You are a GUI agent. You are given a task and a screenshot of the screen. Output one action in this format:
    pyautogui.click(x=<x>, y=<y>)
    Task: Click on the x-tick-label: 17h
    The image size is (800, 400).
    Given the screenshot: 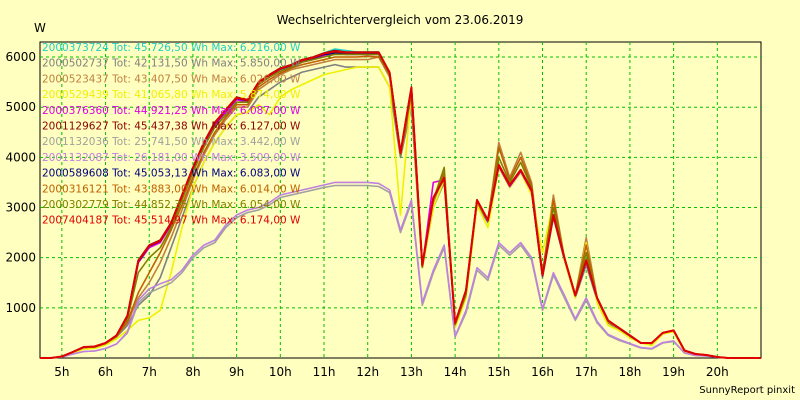 What is the action you would take?
    pyautogui.click(x=586, y=372)
    